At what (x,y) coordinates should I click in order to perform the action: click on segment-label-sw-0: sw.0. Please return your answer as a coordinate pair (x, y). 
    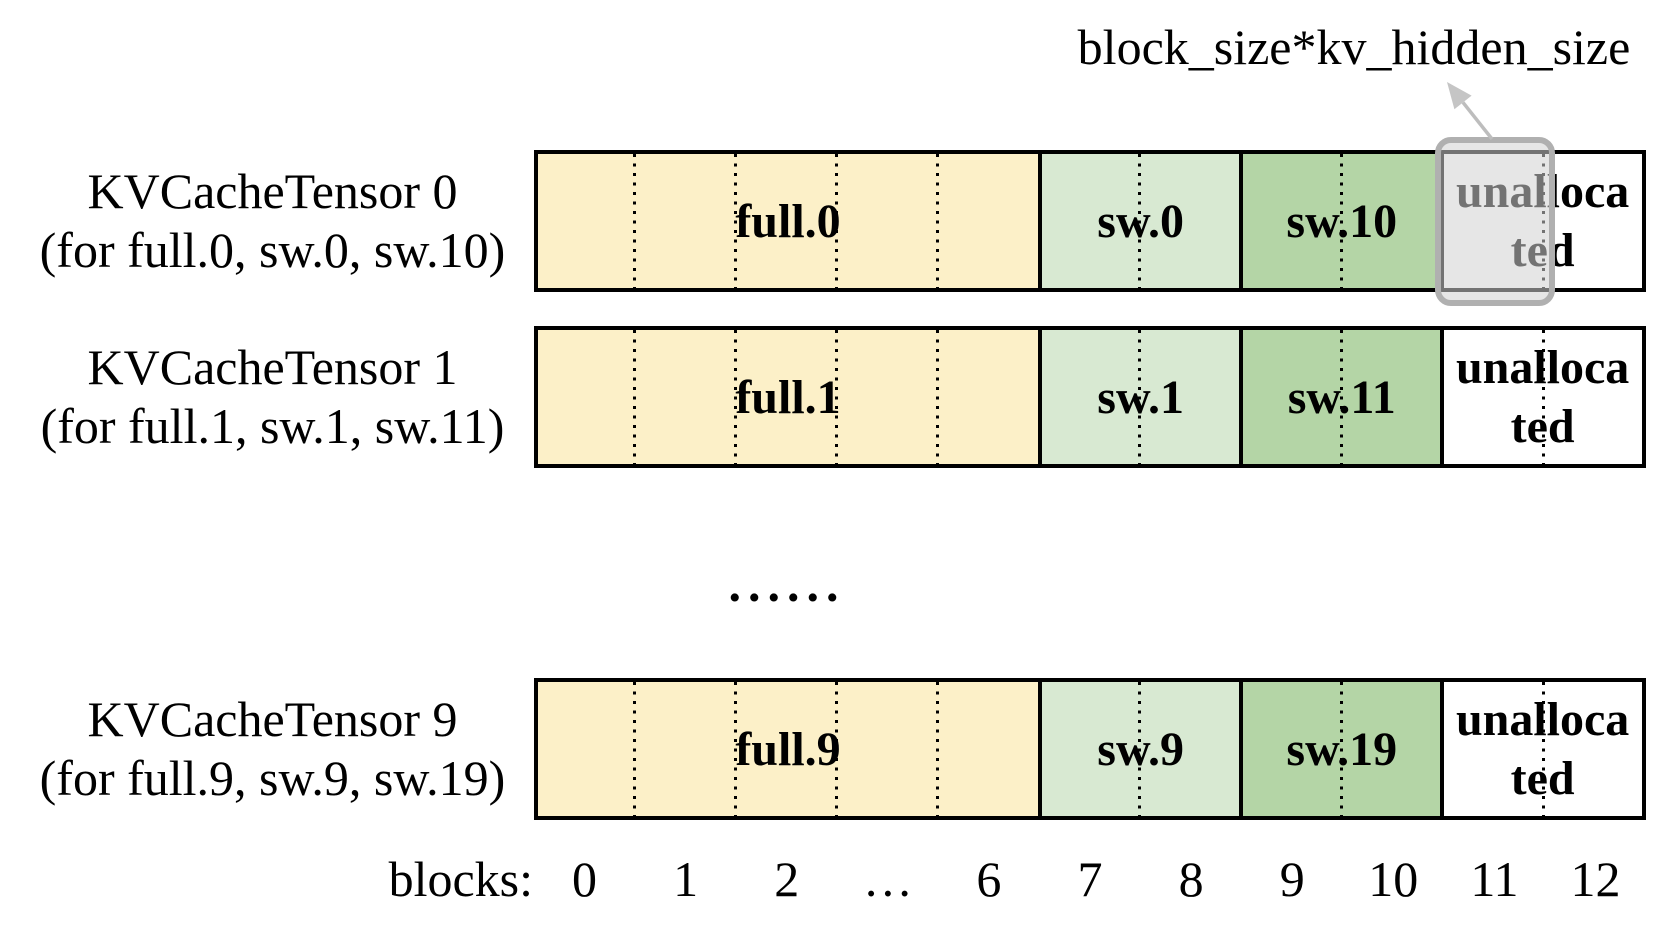
    Looking at the image, I should click on (1140, 221).